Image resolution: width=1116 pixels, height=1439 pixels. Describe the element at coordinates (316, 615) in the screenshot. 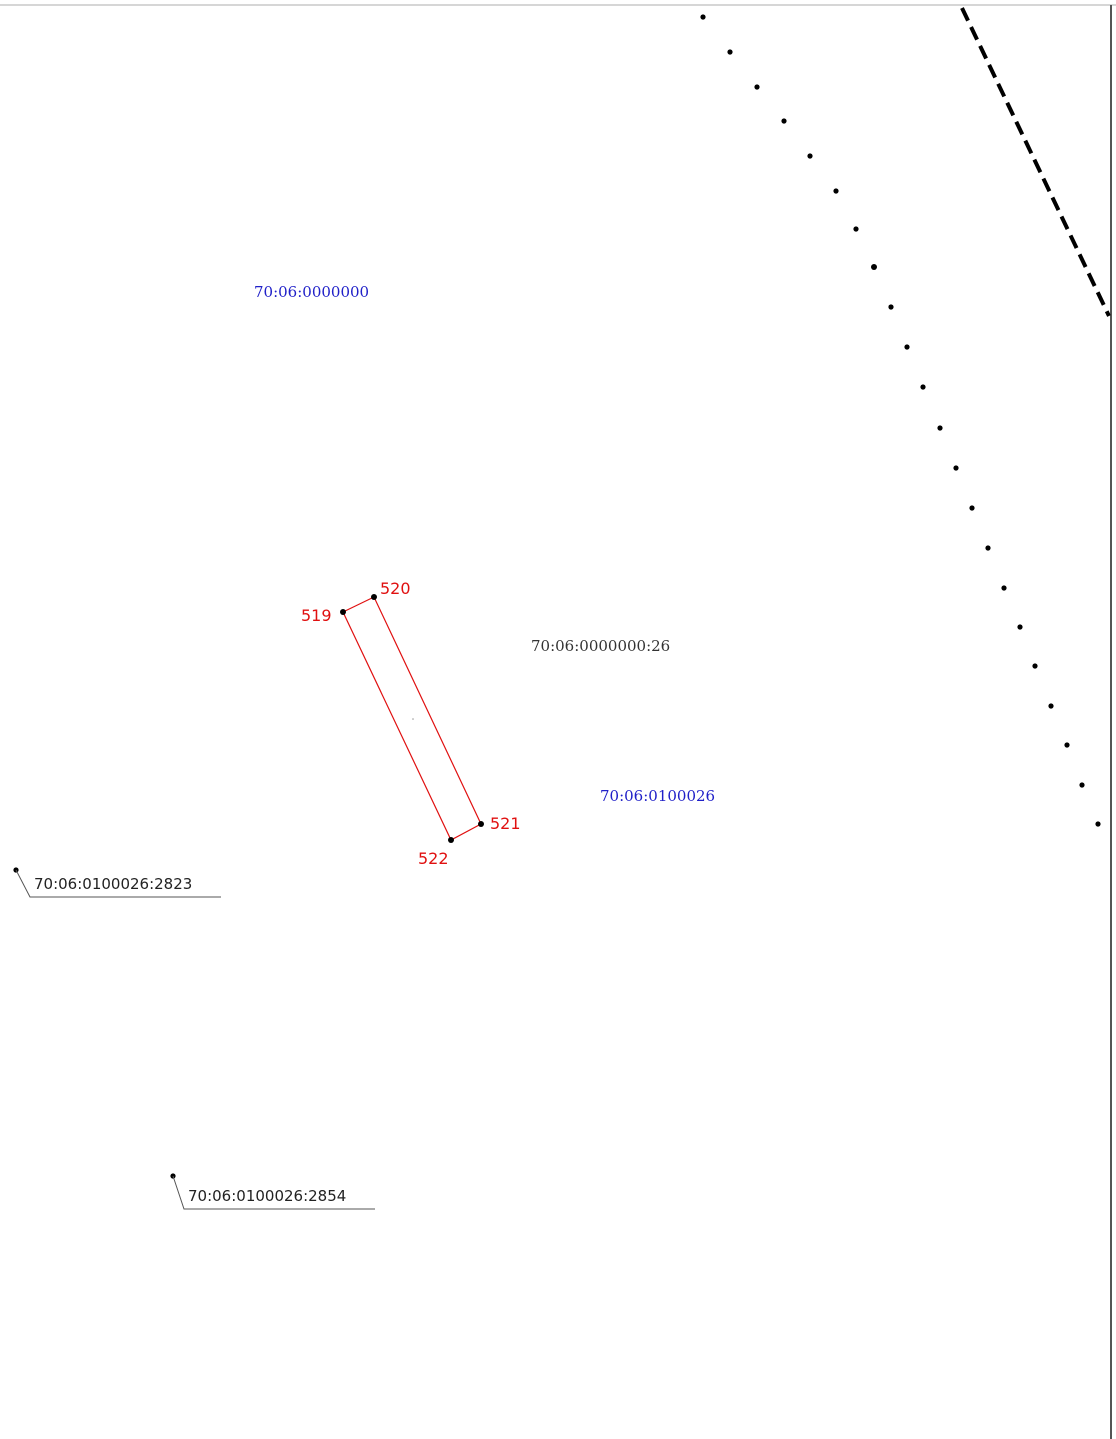

I see `vertex-label-519: 519` at that location.